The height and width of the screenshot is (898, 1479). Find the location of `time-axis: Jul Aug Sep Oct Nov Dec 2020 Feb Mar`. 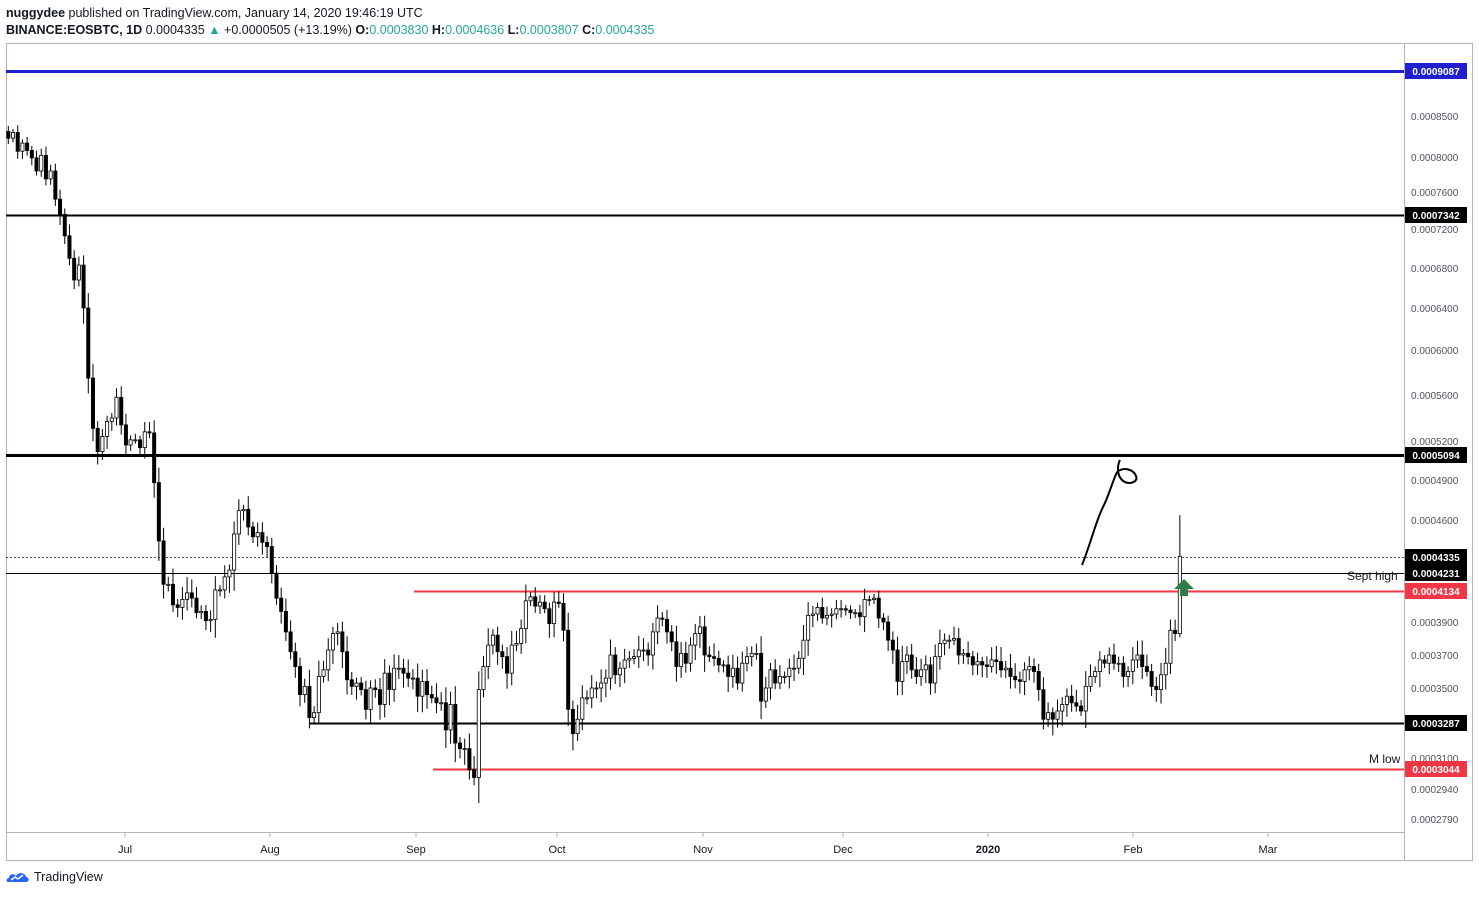

time-axis: Jul Aug Sep Oct Nov Dec 2020 Feb Mar is located at coordinates (698, 844).